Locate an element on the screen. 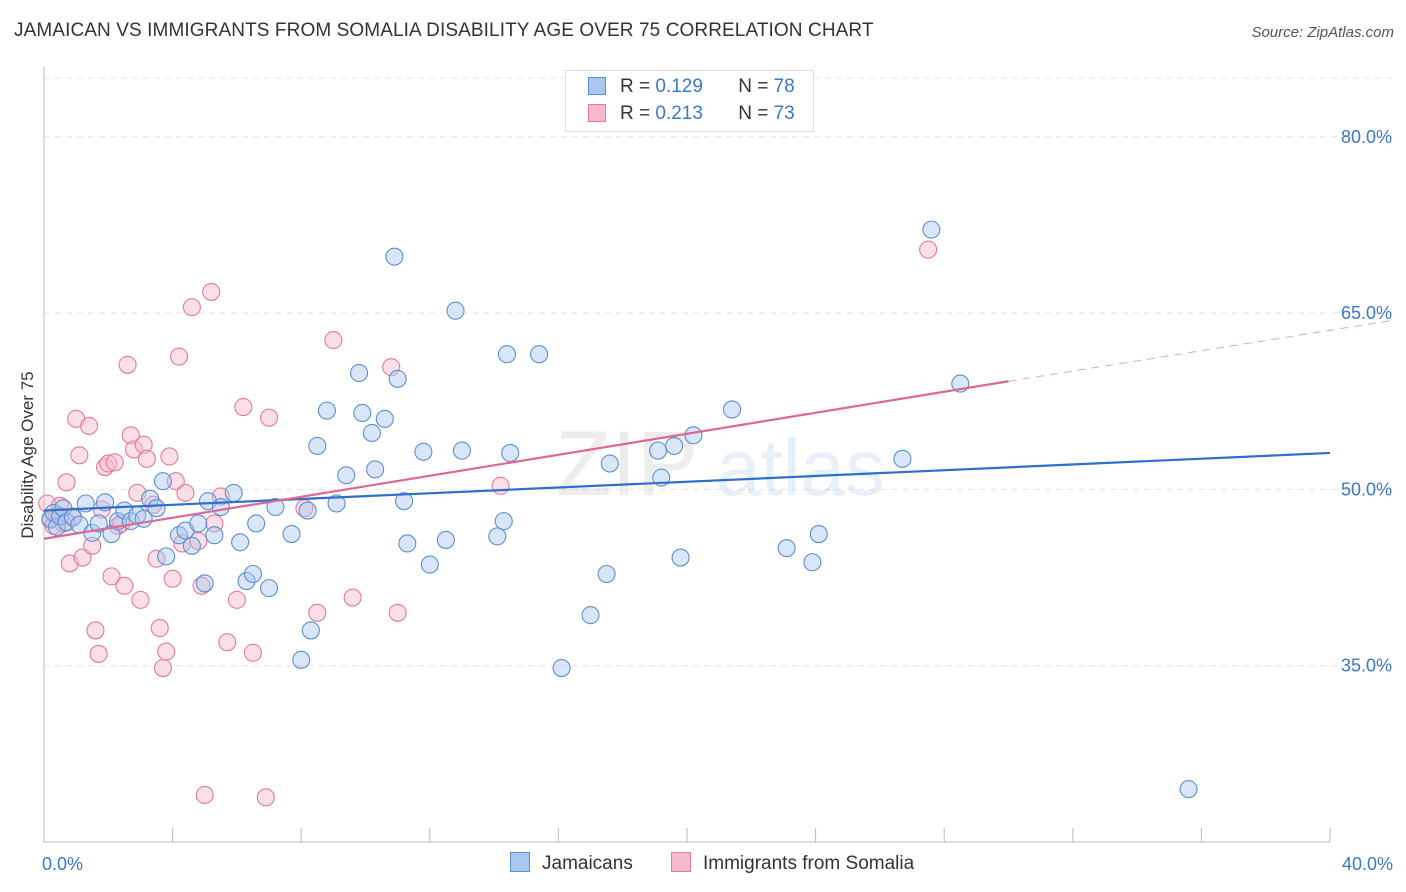  bottom-legend-swatch-pink is located at coordinates (681, 862).